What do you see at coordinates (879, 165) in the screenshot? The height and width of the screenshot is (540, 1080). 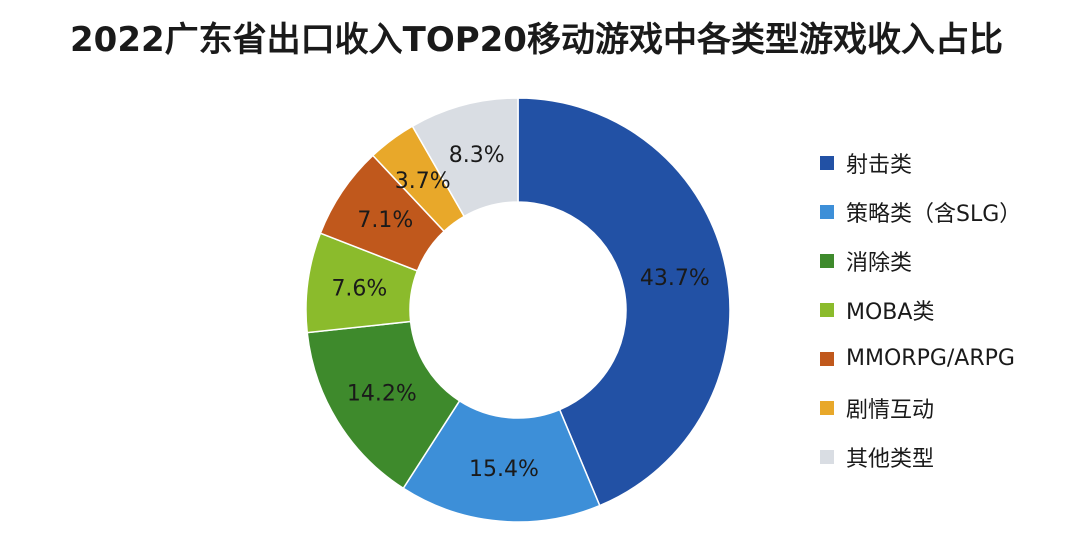 I see `legend-label: 射击类` at bounding box center [879, 165].